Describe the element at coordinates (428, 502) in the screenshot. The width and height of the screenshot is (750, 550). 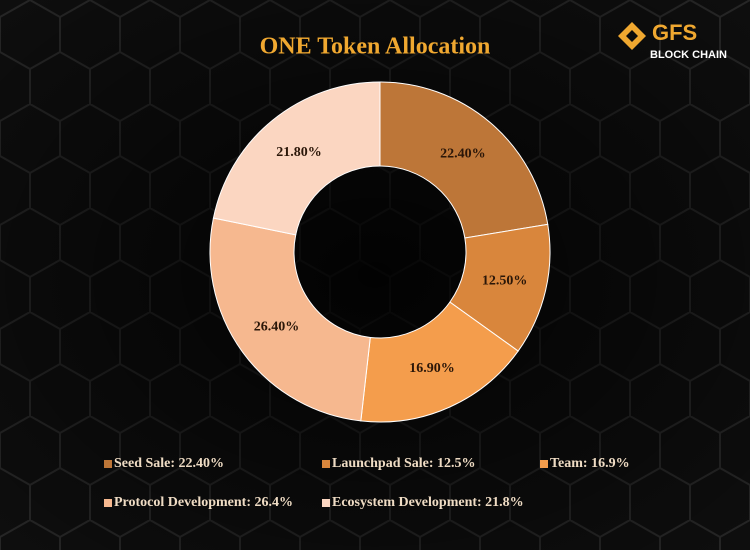
I see `legend-label: Ecosystem Development: 21.8%` at that location.